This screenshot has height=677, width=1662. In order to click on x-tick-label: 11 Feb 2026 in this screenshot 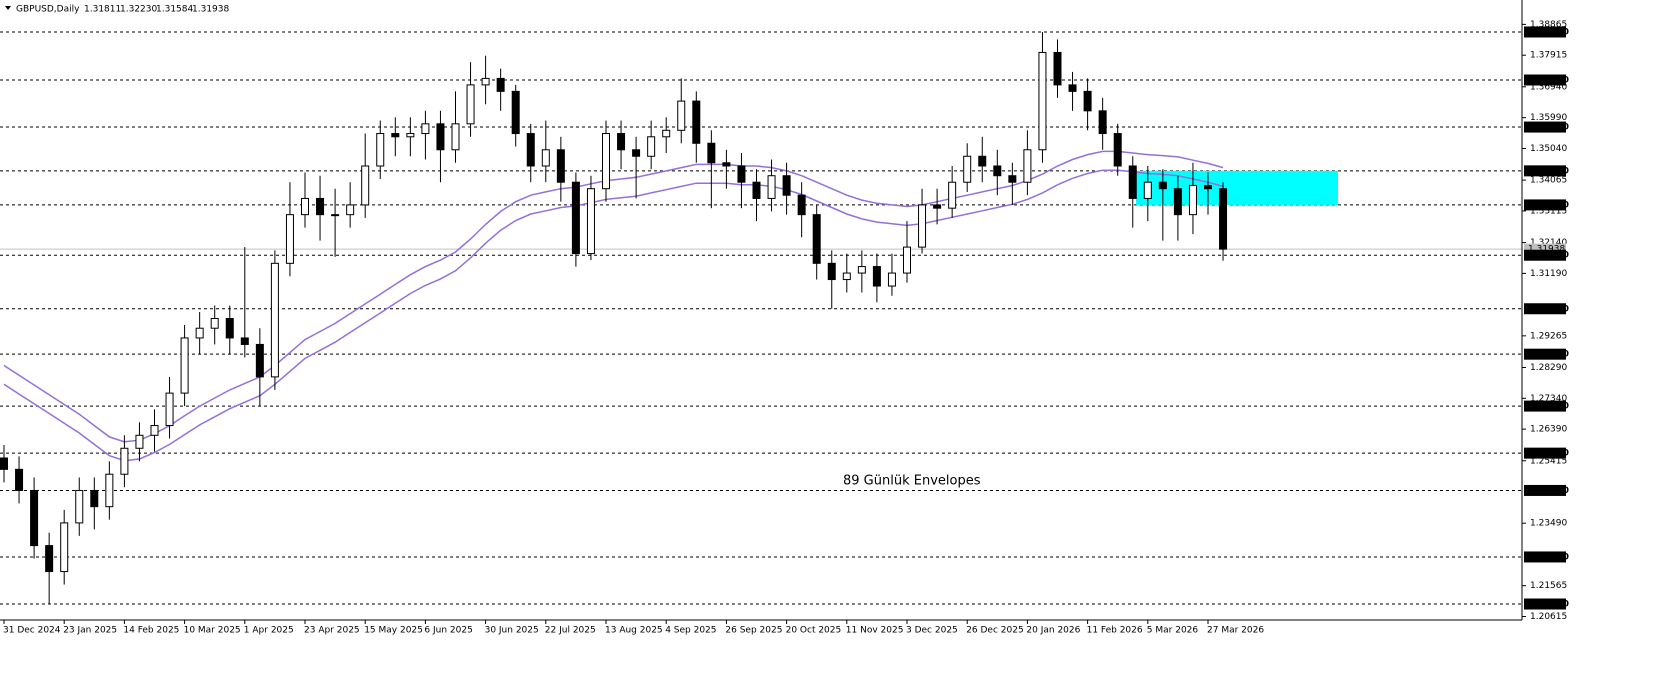, I will do `click(1115, 631)`.